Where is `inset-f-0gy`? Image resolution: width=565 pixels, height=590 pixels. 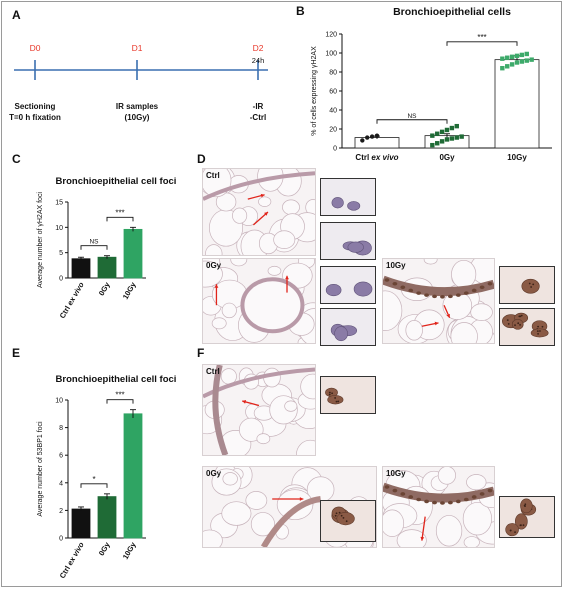
inset-f-0gy is located at coordinates (348, 521).